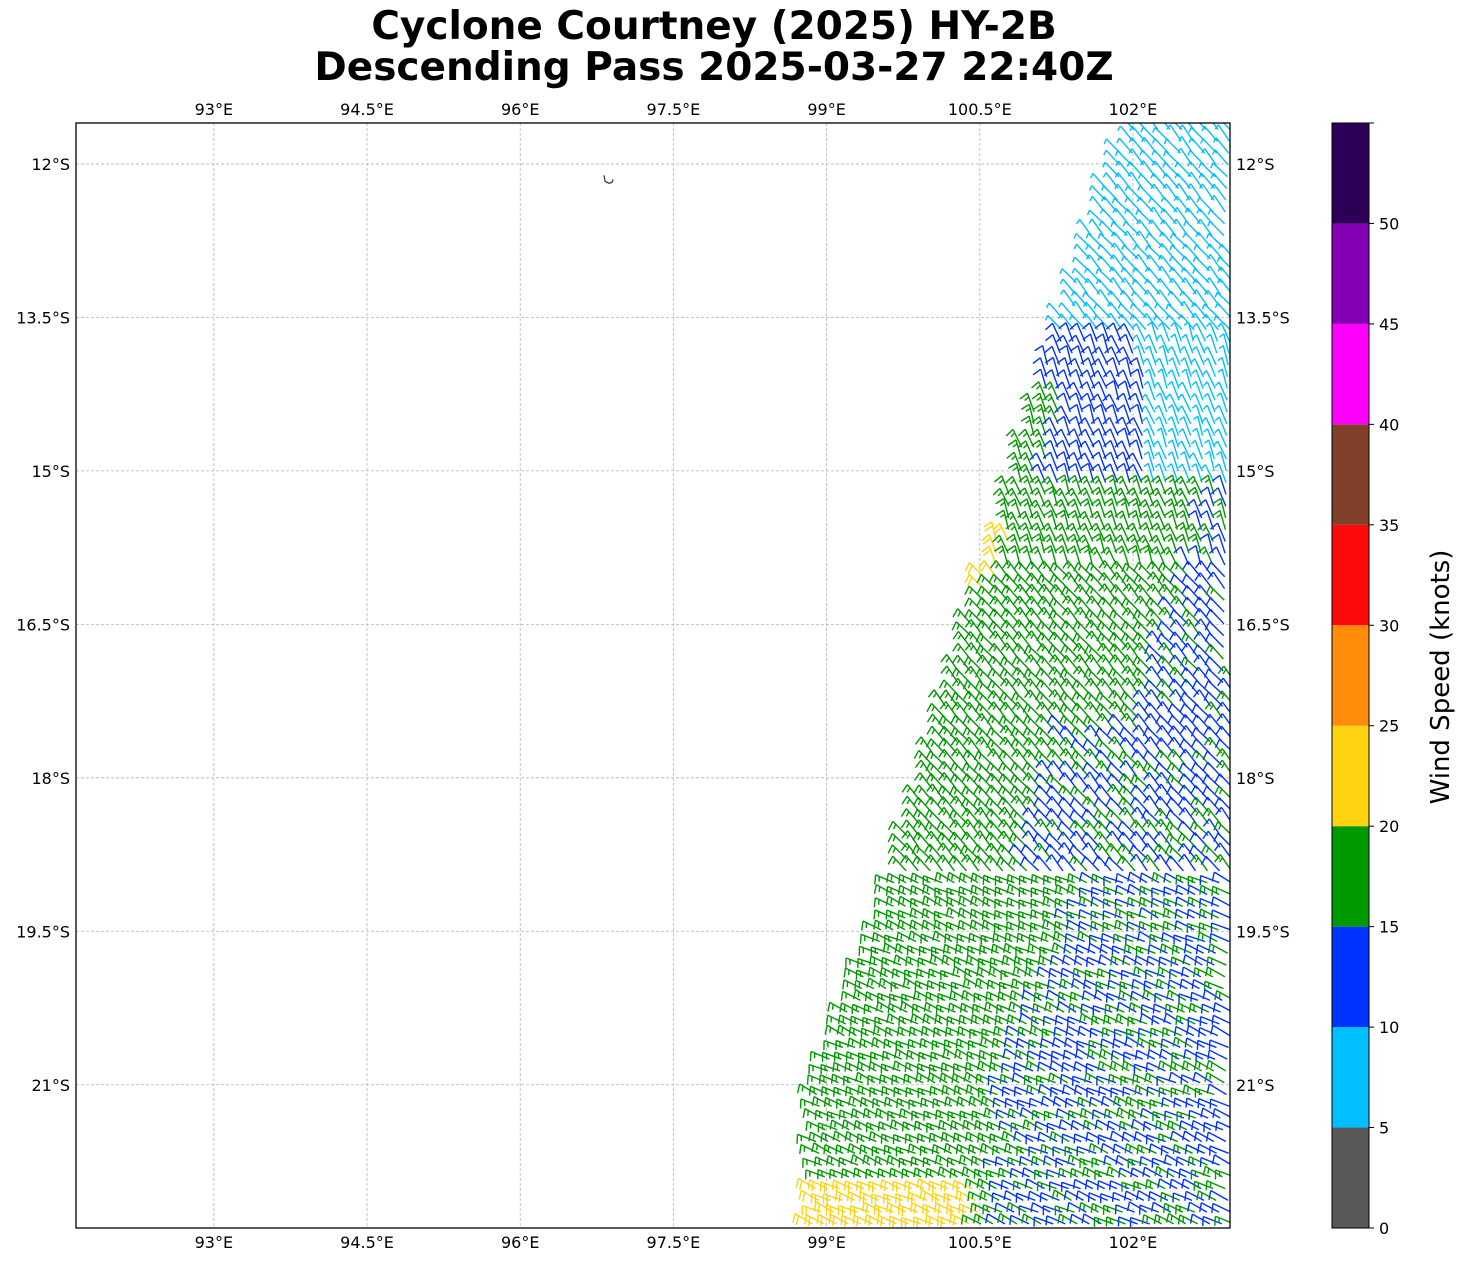 The image size is (1469, 1264). Describe the element at coordinates (1263, 317) in the screenshot. I see `lat-tick-label-right: 13.5°S` at that location.